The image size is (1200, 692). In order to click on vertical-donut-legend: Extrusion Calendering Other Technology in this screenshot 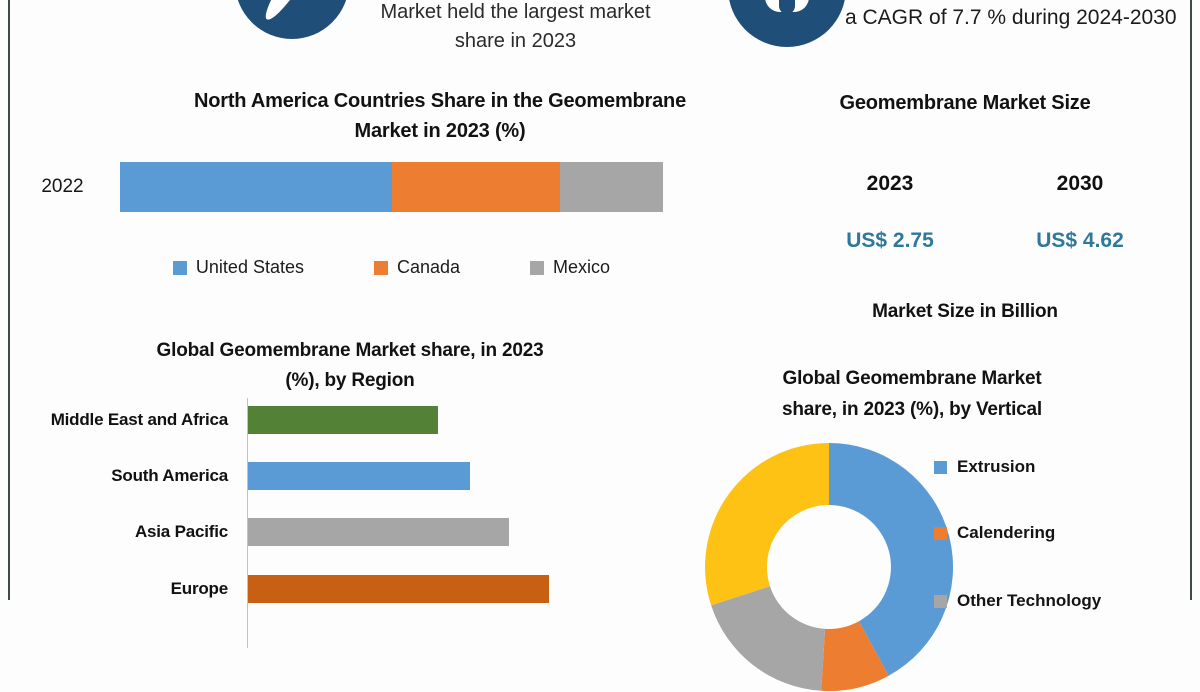, I will do `click(1057, 527)`.